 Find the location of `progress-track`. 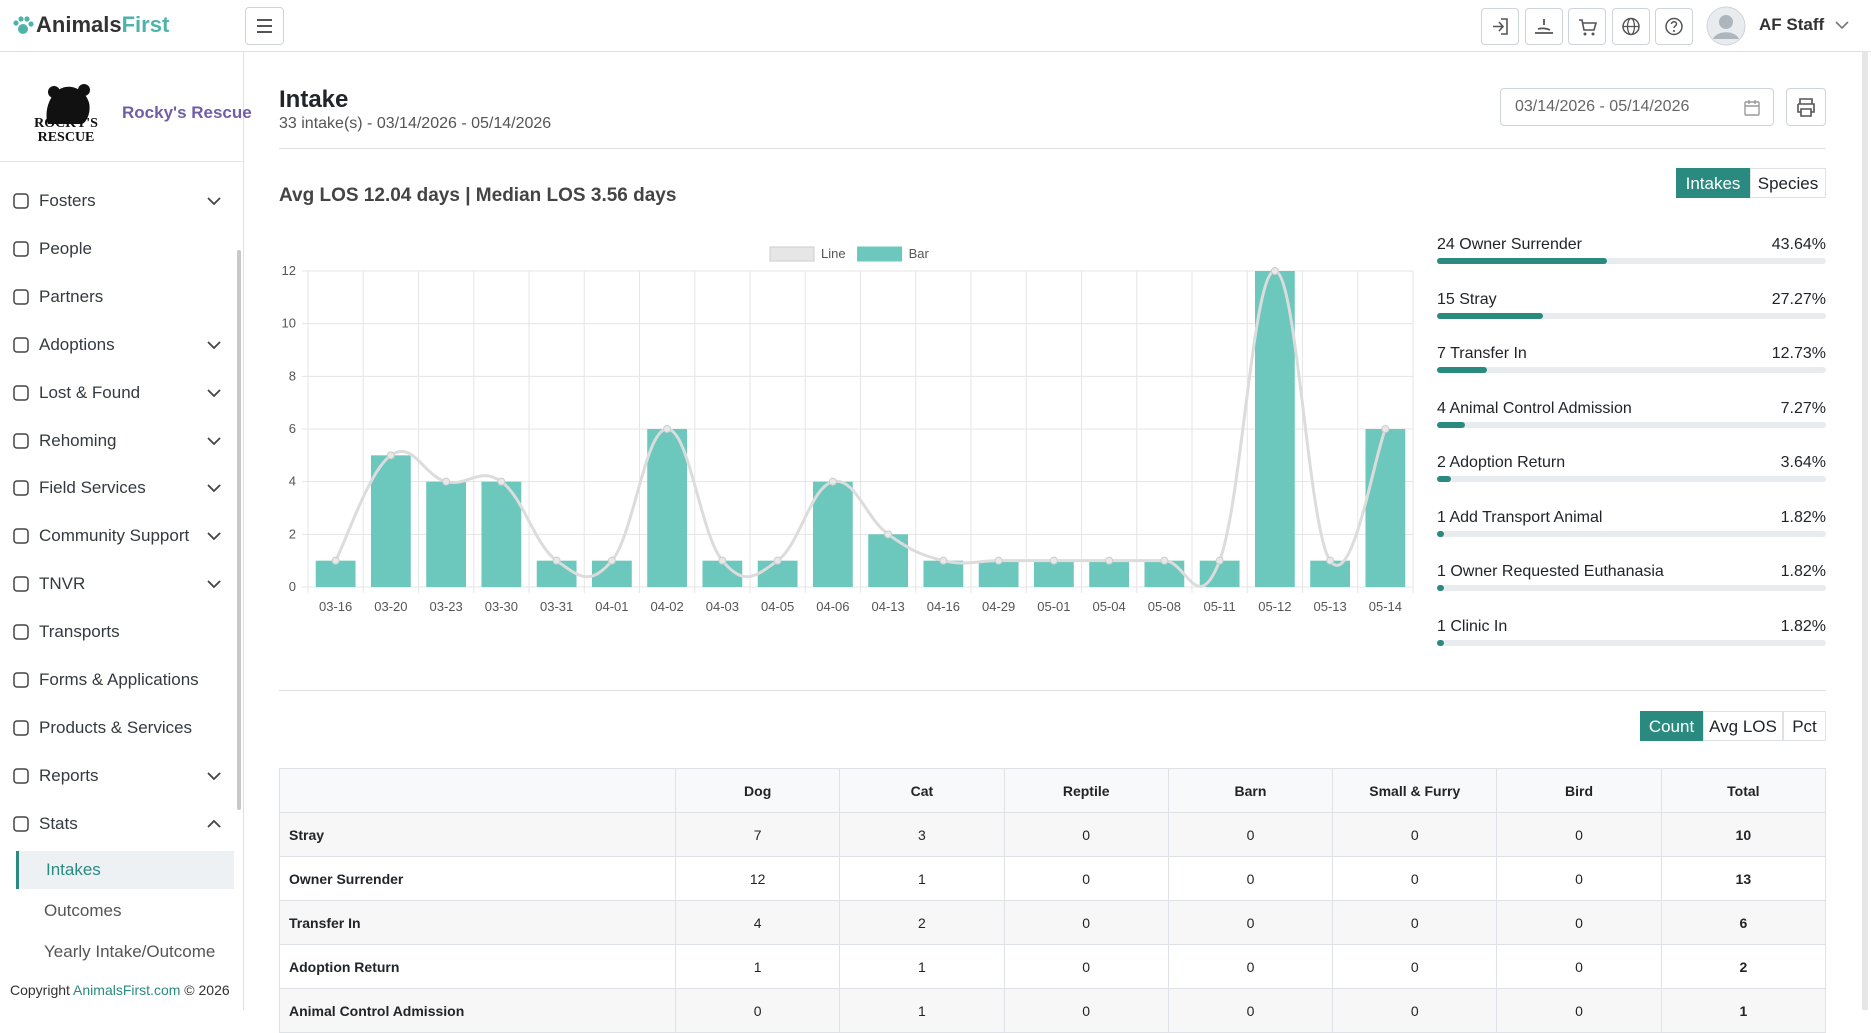

progress-track is located at coordinates (1631, 479).